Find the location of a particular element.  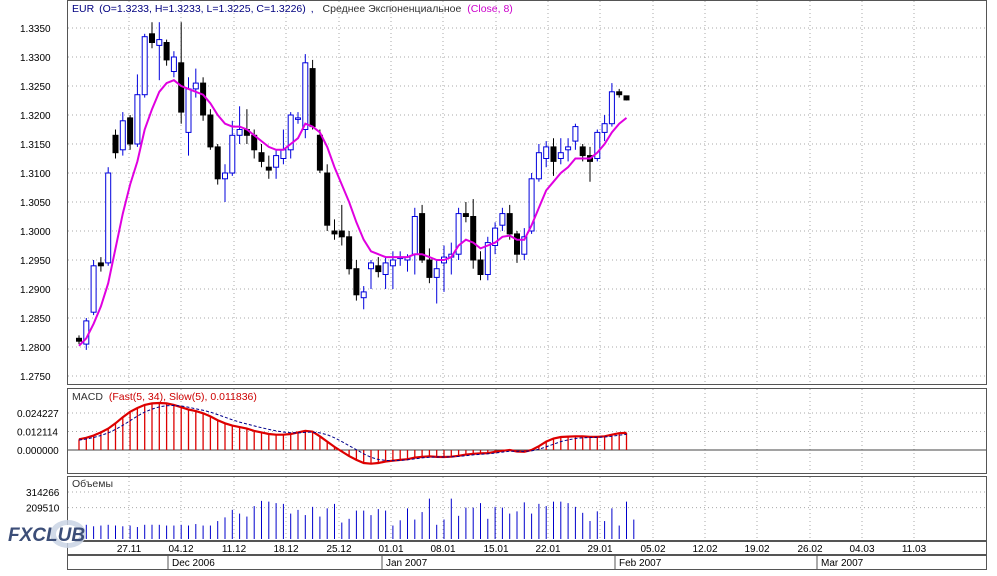

month-axis-strip is located at coordinates (527, 562).